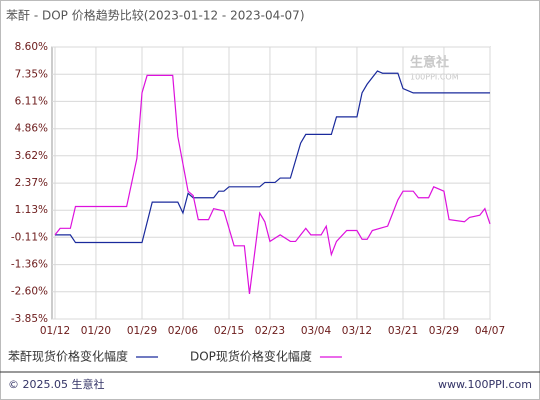 The height and width of the screenshot is (400, 540). I want to click on y-tick-label: -3.85%, so click(29, 319).